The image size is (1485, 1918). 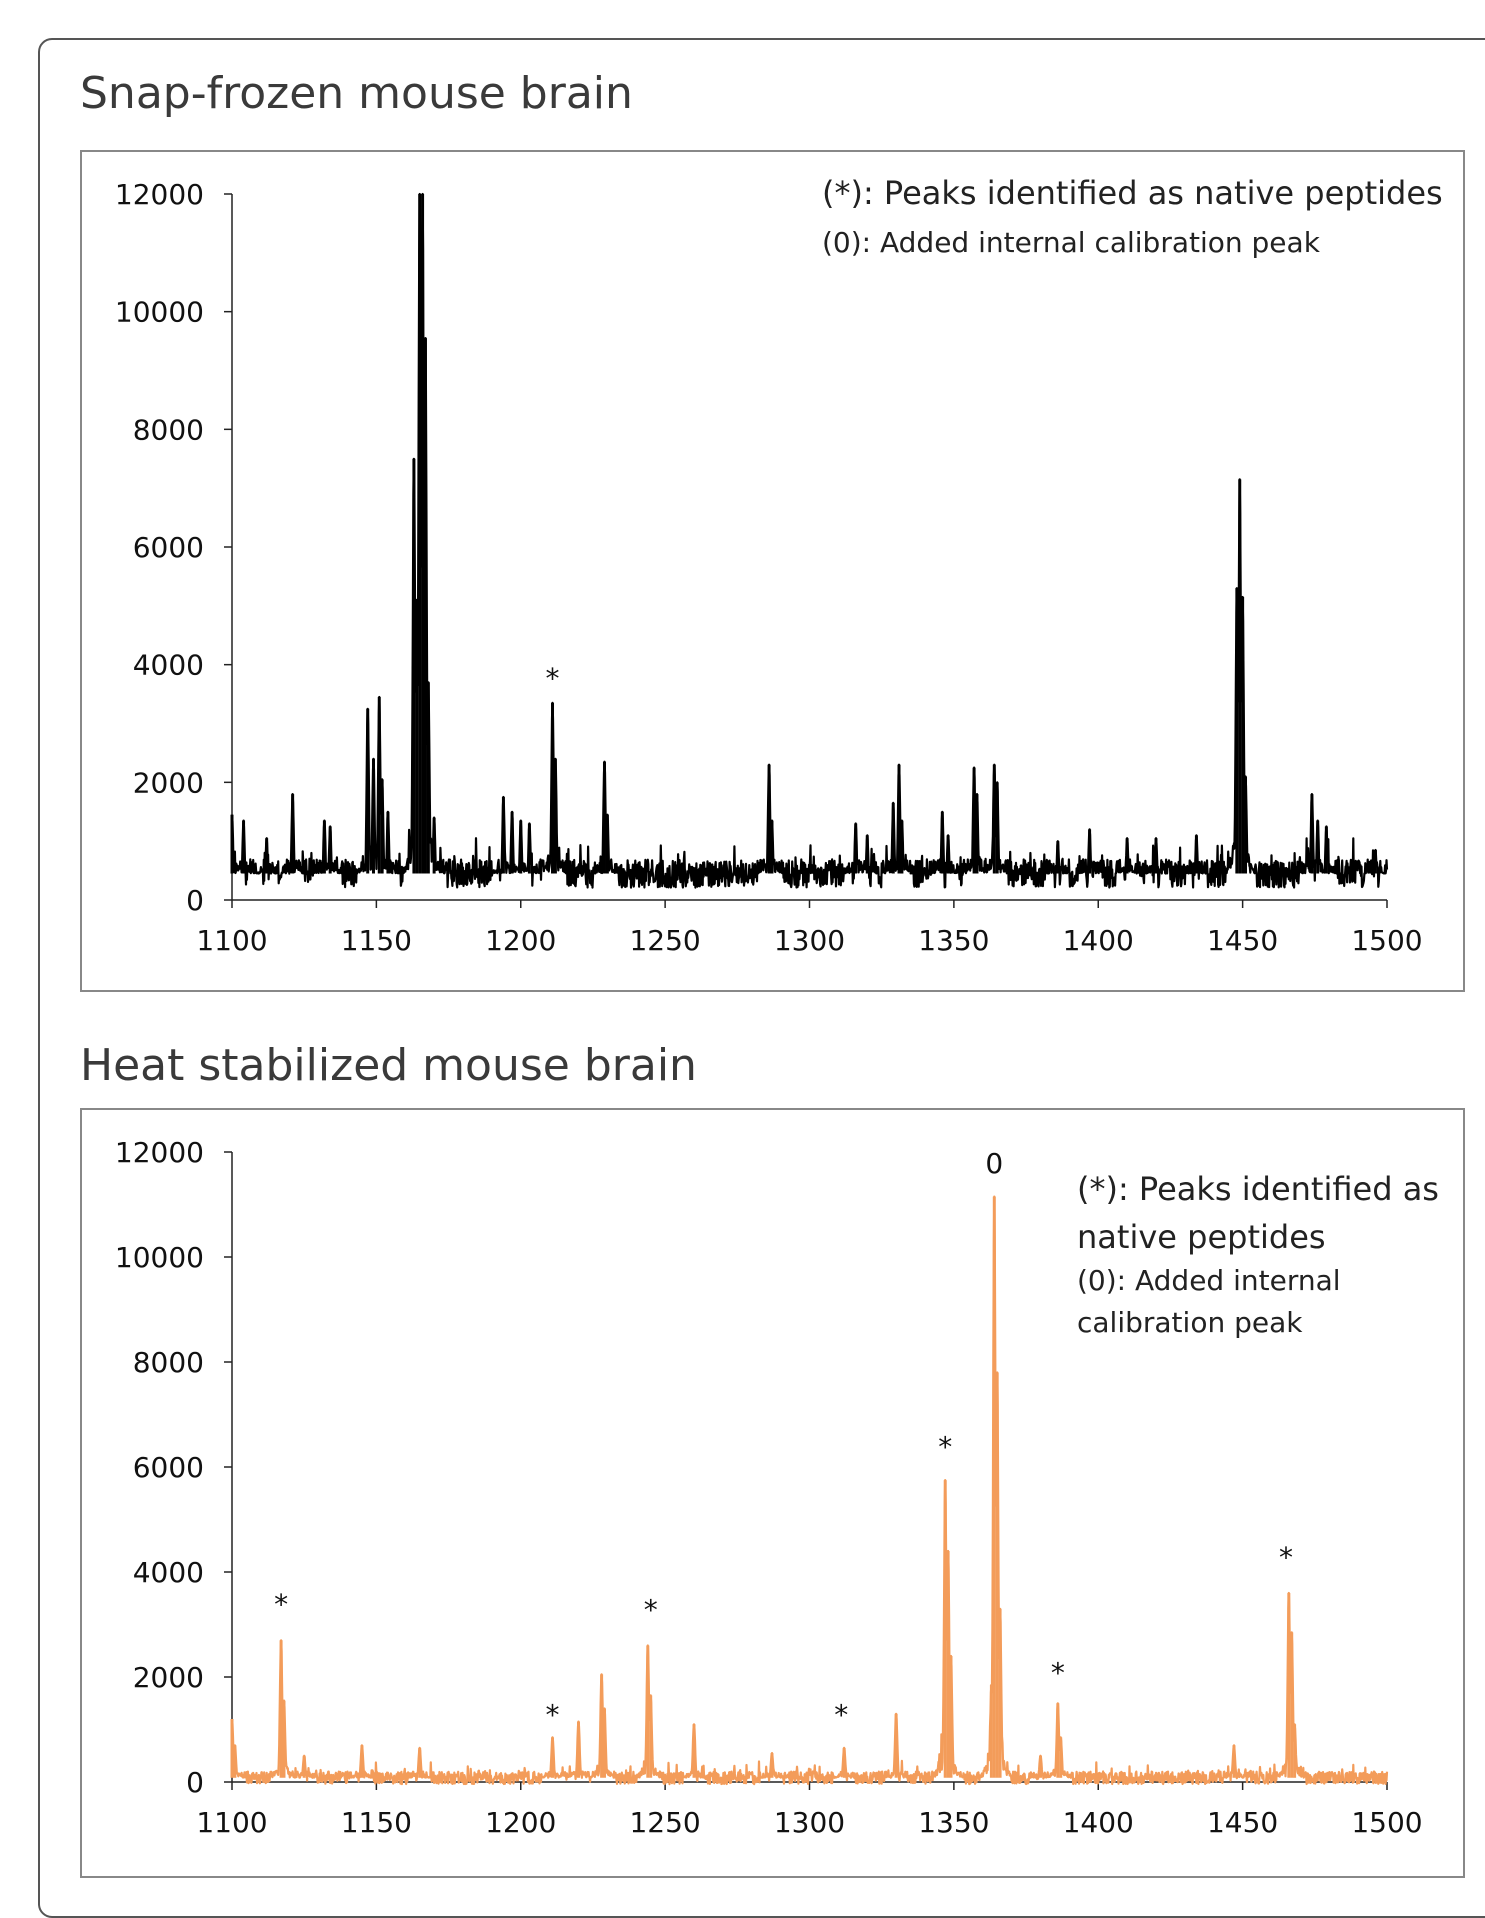 What do you see at coordinates (356, 93) in the screenshot?
I see `panel-title-top: Snap-frozen mouse brain` at bounding box center [356, 93].